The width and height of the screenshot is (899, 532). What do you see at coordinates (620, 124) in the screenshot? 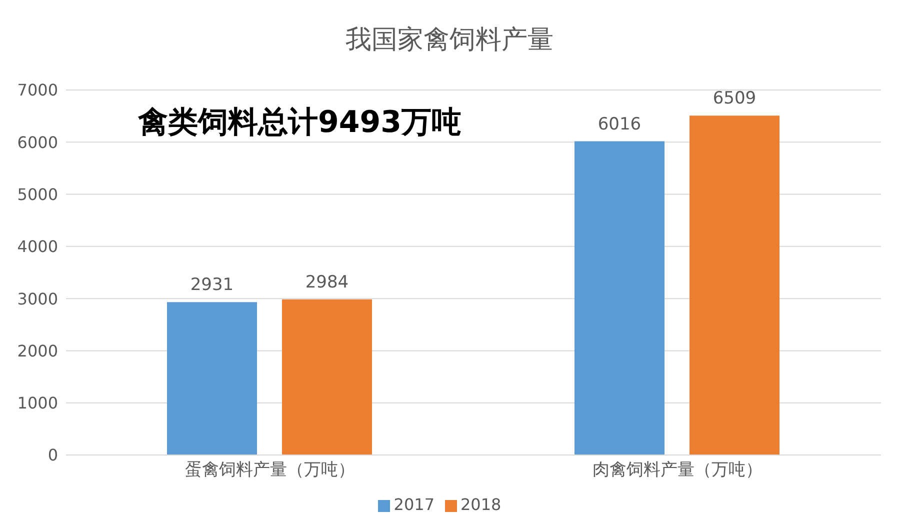
I see `data-label: 6016` at bounding box center [620, 124].